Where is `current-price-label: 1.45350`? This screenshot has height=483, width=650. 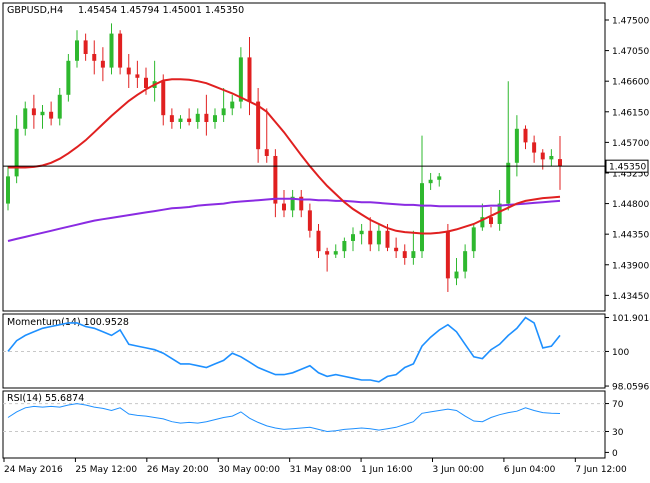
current-price-label: 1.45350 is located at coordinates (627, 168).